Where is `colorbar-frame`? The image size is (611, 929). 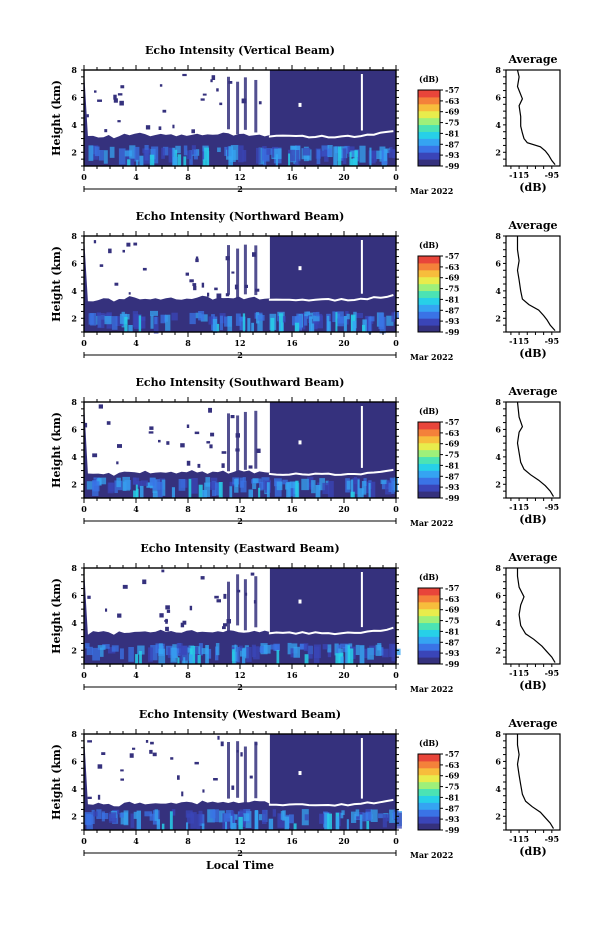 colorbar-frame is located at coordinates (429, 792).